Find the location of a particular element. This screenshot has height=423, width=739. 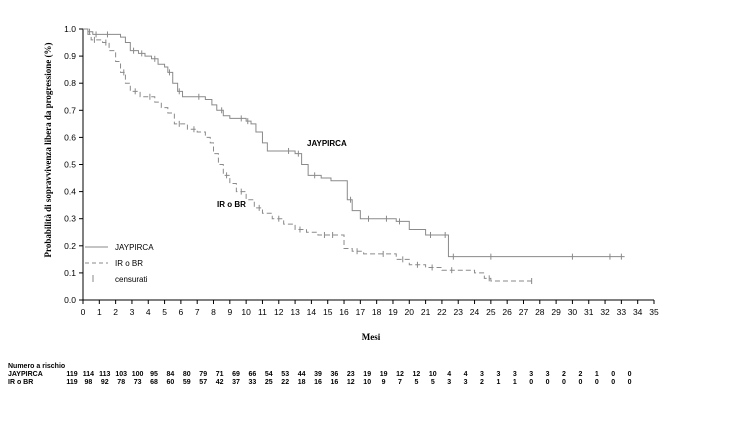

risk-cell: 22 is located at coordinates (285, 382).